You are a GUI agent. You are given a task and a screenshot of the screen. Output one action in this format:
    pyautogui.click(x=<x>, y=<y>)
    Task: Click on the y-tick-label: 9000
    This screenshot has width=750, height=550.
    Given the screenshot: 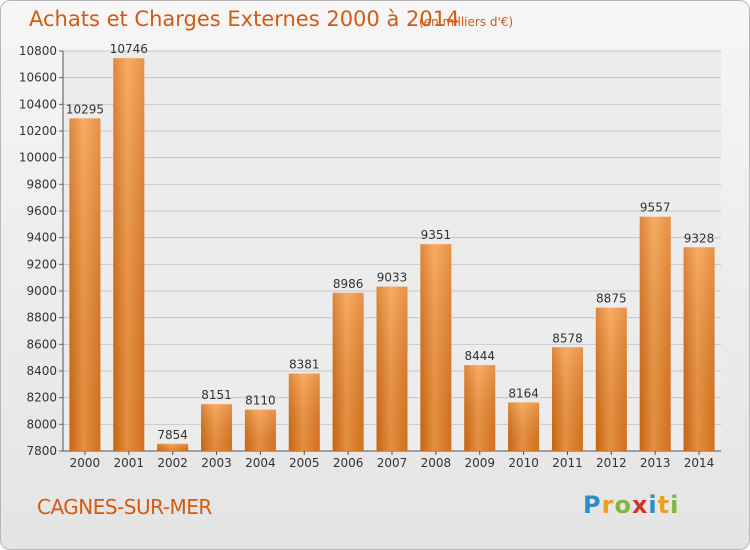 What is the action you would take?
    pyautogui.click(x=41, y=291)
    